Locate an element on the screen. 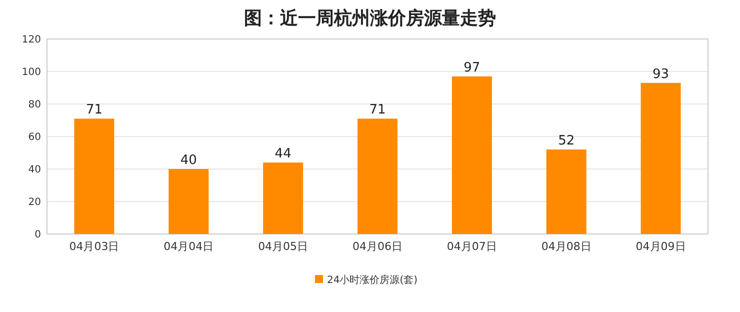  y-tick-label: 100 is located at coordinates (31, 72).